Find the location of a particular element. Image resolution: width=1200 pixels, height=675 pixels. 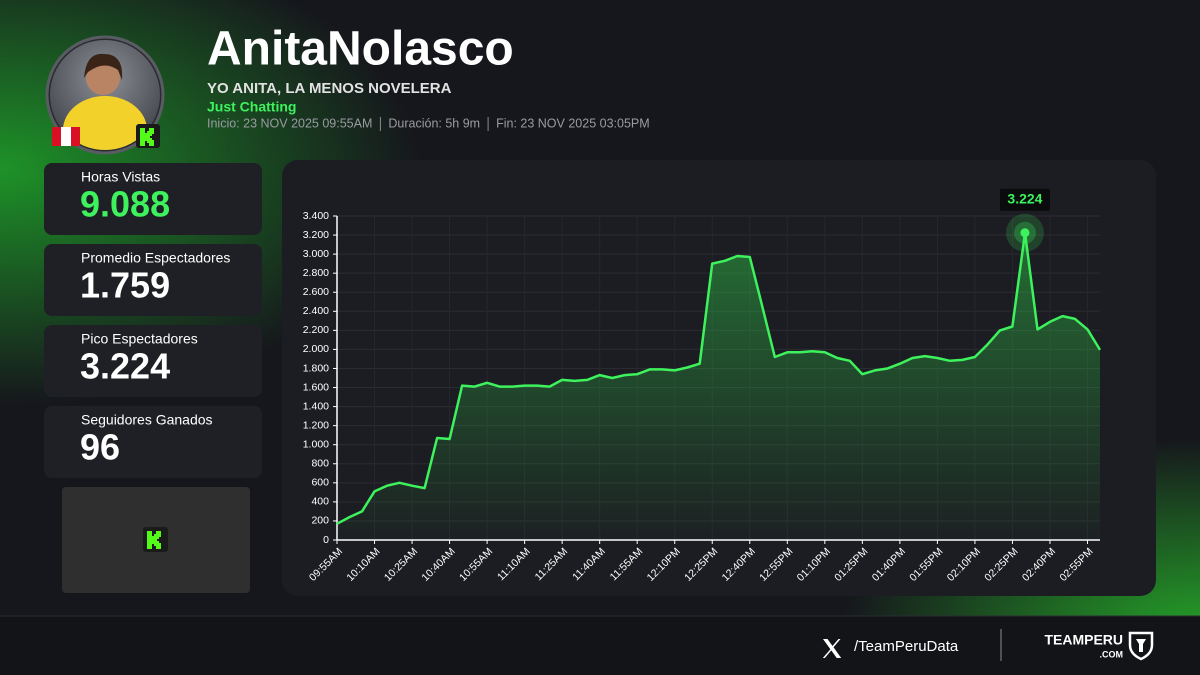

stream-title: YO ANITA, LA MENOS NOVELERA is located at coordinates (329, 88).